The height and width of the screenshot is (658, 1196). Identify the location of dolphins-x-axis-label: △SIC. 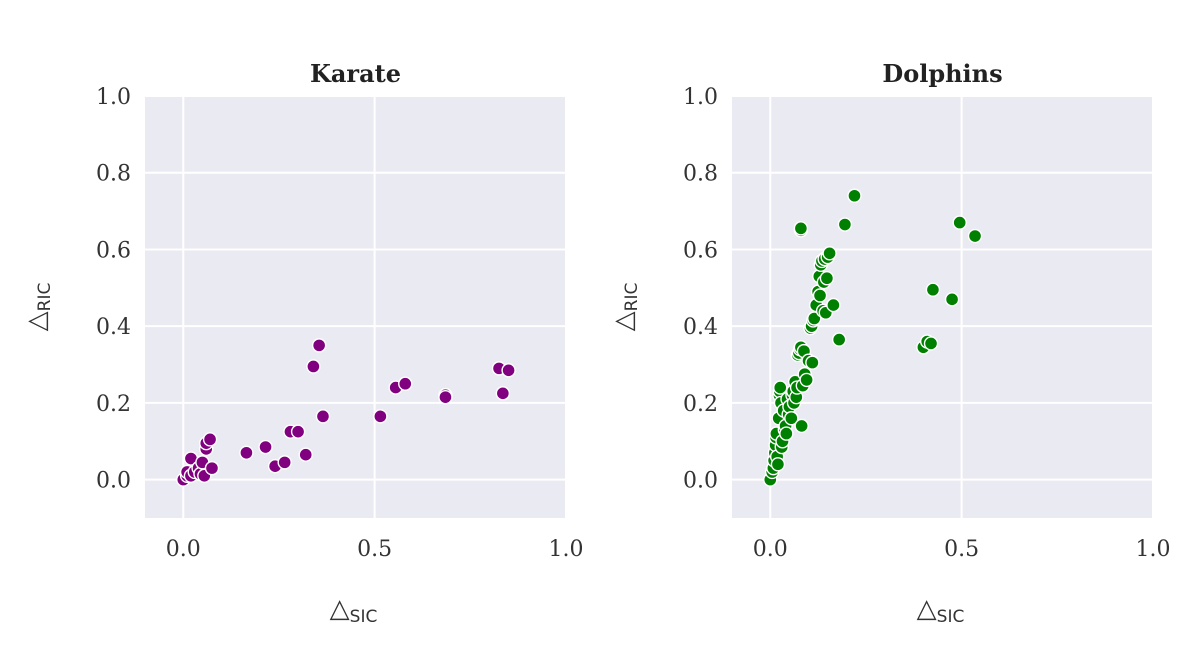
(941, 610).